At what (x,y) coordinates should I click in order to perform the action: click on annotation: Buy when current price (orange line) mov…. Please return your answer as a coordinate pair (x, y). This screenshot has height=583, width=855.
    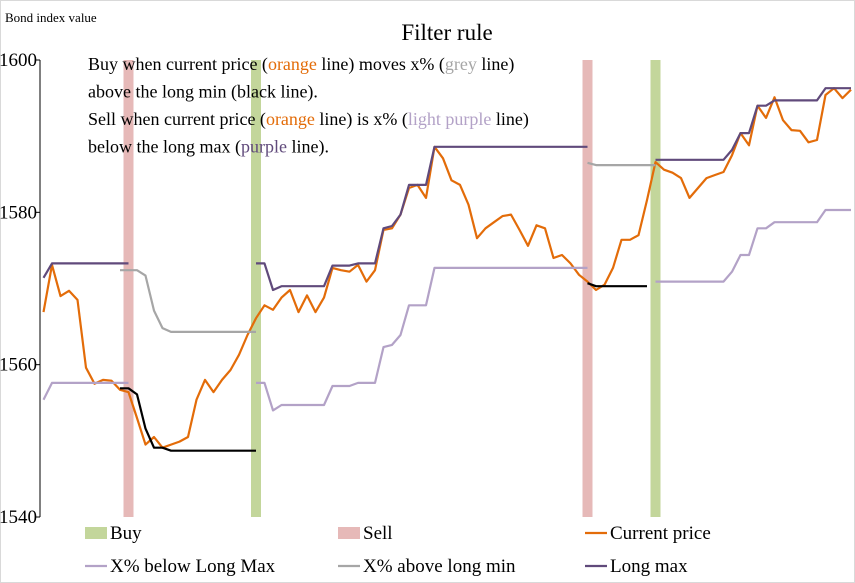
    Looking at the image, I should click on (301, 64).